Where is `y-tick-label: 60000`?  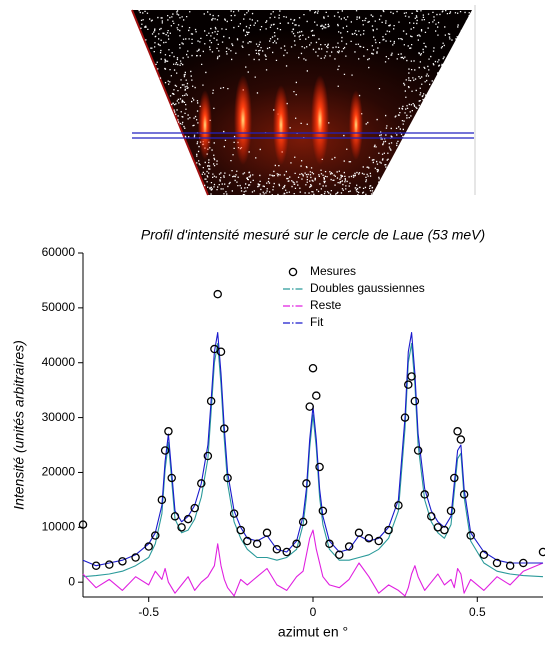
y-tick-label: 60000 is located at coordinates (59, 252).